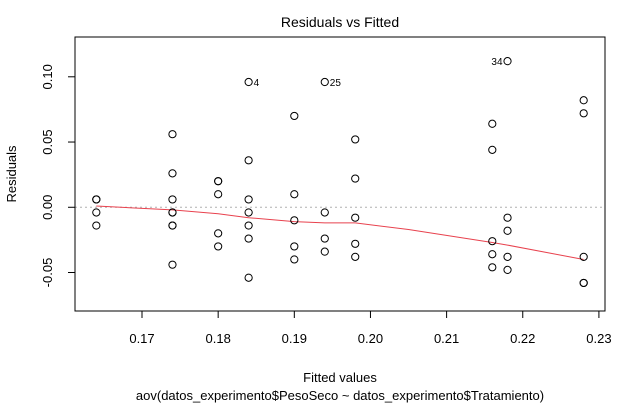 The width and height of the screenshot is (625, 406). Describe the element at coordinates (47, 76) in the screenshot. I see `y-tick-label: 0.10` at that location.